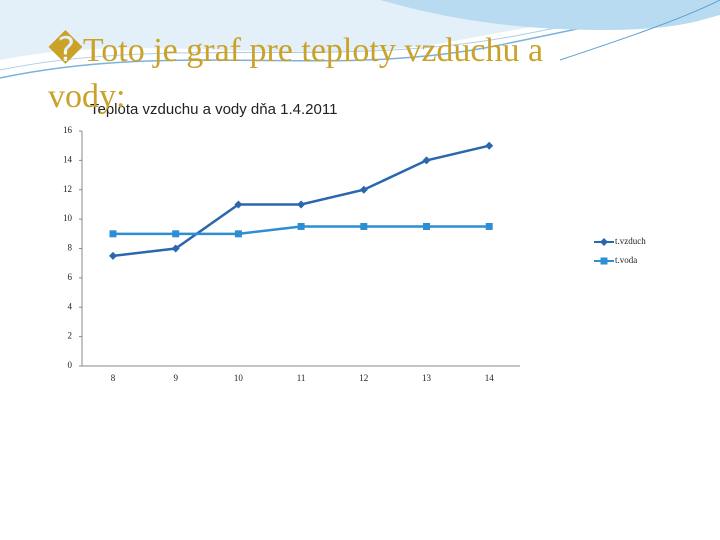  What do you see at coordinates (70, 336) in the screenshot?
I see `y-tick-label: 2` at bounding box center [70, 336].